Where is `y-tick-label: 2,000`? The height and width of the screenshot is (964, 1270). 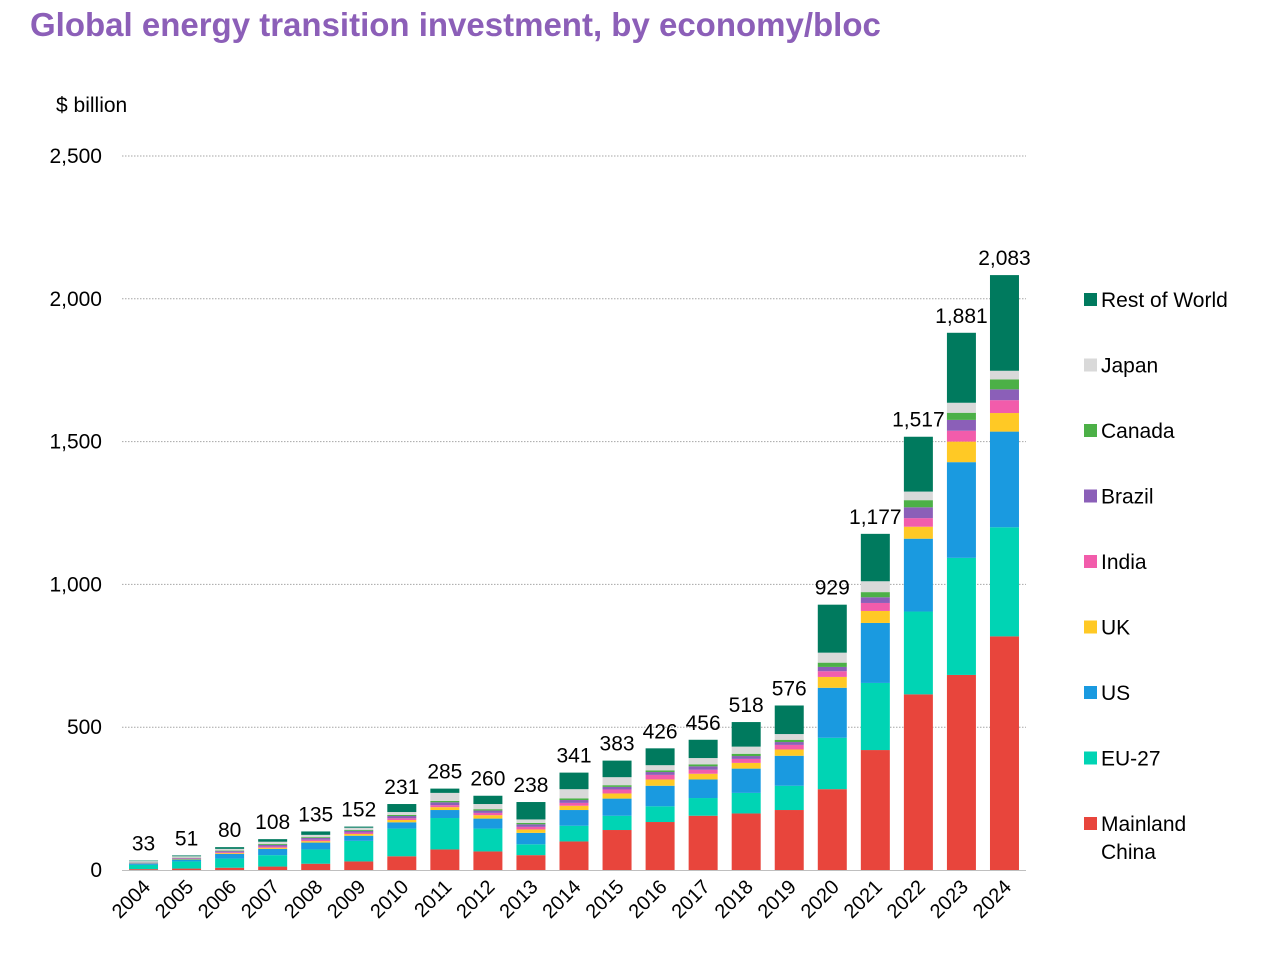
y-tick-label: 2,000 is located at coordinates (75, 299).